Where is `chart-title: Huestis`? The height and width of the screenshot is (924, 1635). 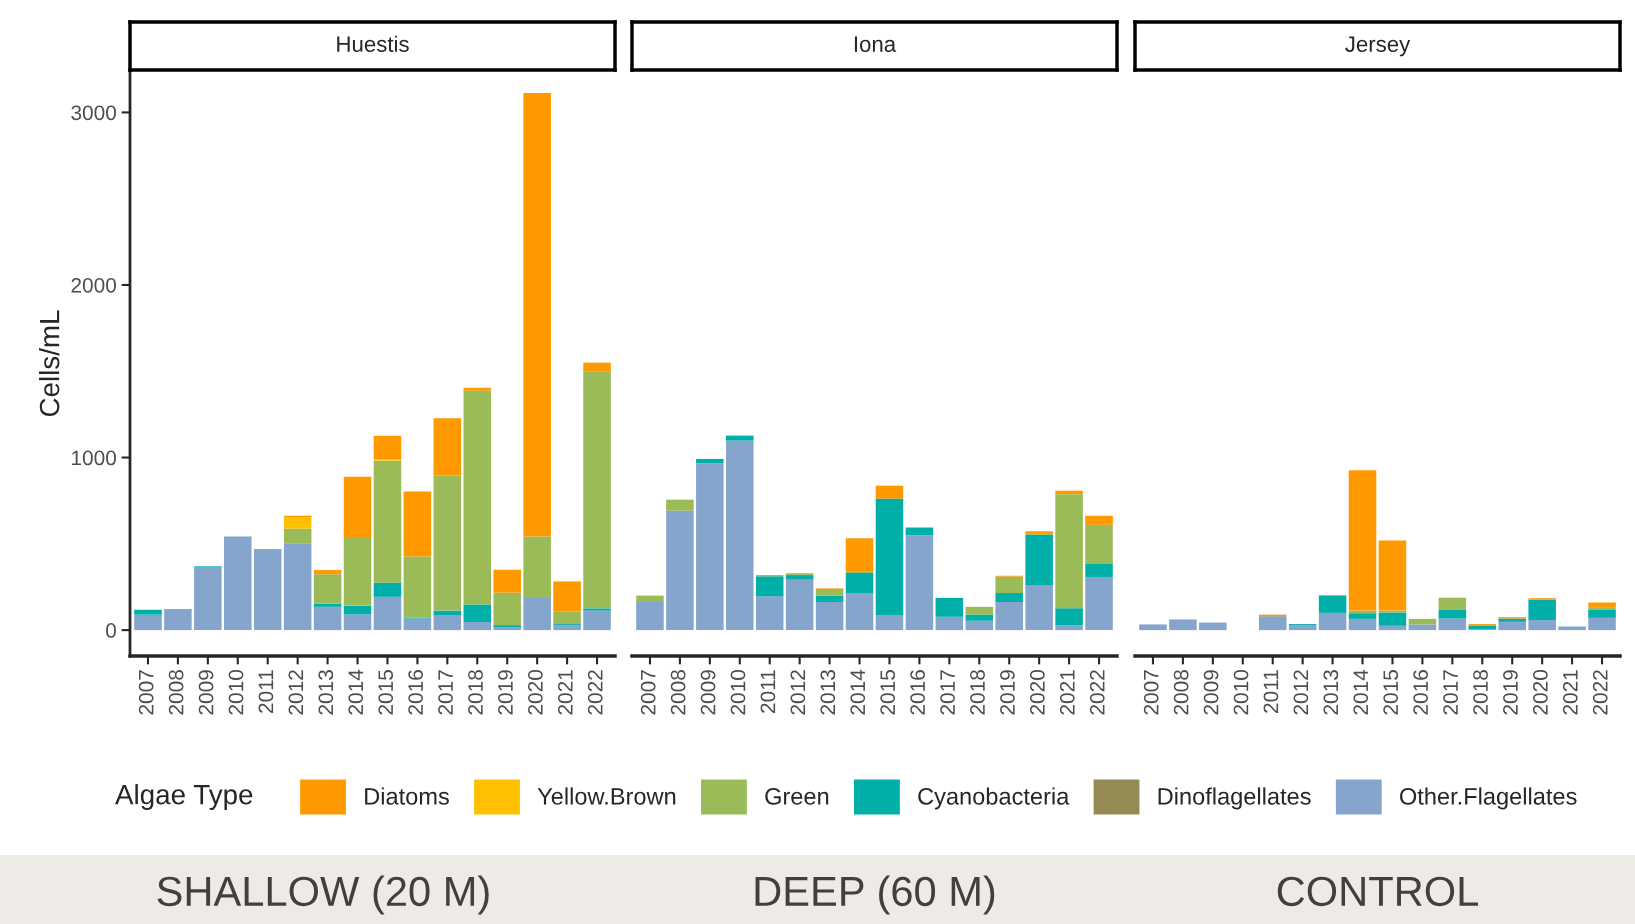 chart-title: Huestis is located at coordinates (373, 43).